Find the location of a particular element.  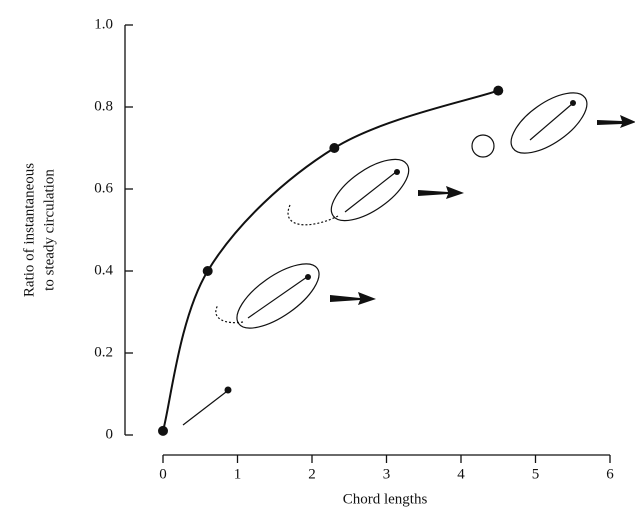

y-tick-label: 0.4 is located at coordinates (103, 270).